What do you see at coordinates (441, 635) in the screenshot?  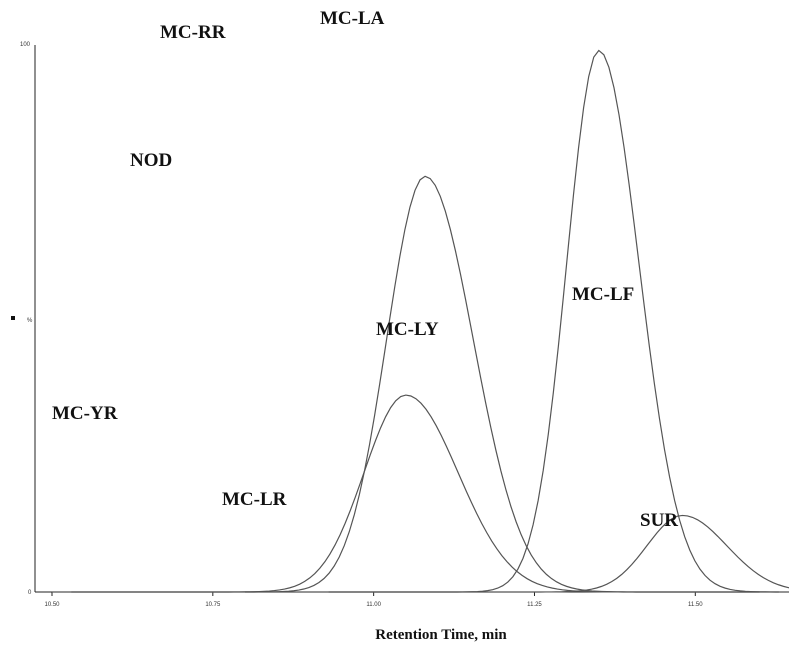 I see `x-axis-title: Retention Time, min` at bounding box center [441, 635].